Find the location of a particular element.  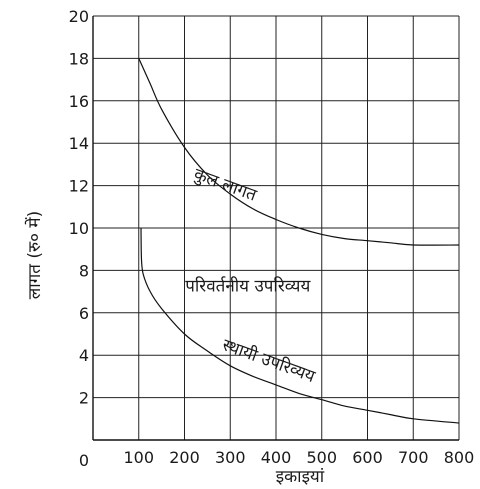

x-tick-label: 300 is located at coordinates (230, 457).